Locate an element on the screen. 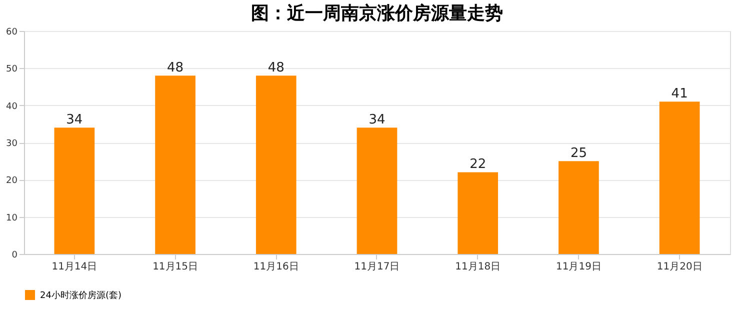  y-tick-label: 40 is located at coordinates (12, 107).